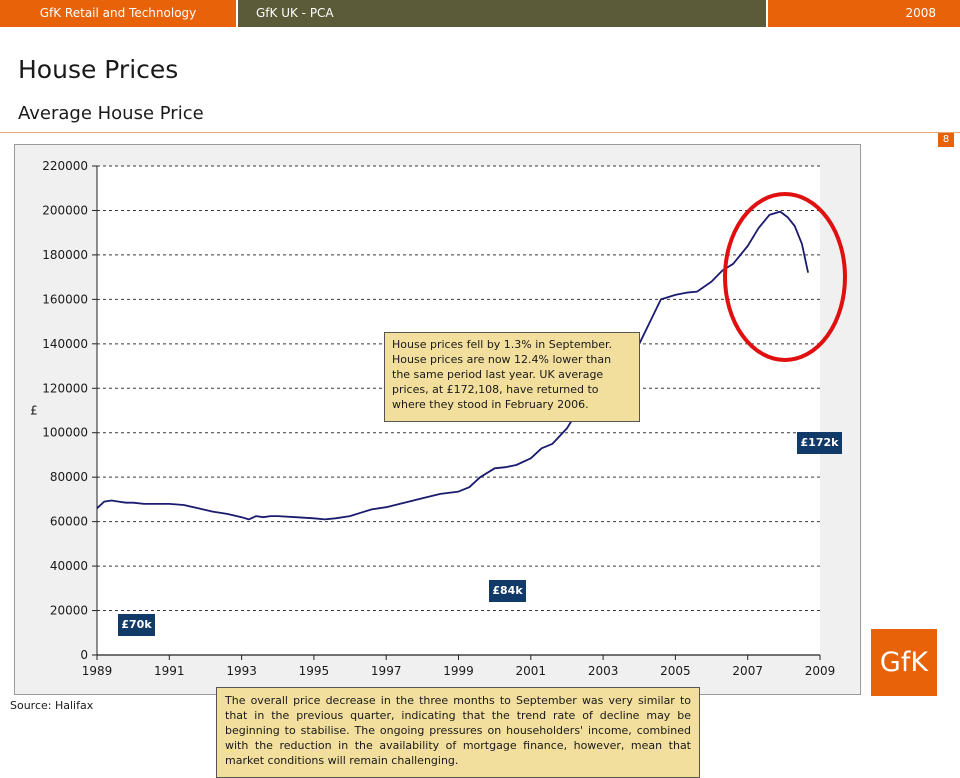 The height and width of the screenshot is (778, 960). What do you see at coordinates (603, 671) in the screenshot?
I see `x-tick-label: 2003` at bounding box center [603, 671].